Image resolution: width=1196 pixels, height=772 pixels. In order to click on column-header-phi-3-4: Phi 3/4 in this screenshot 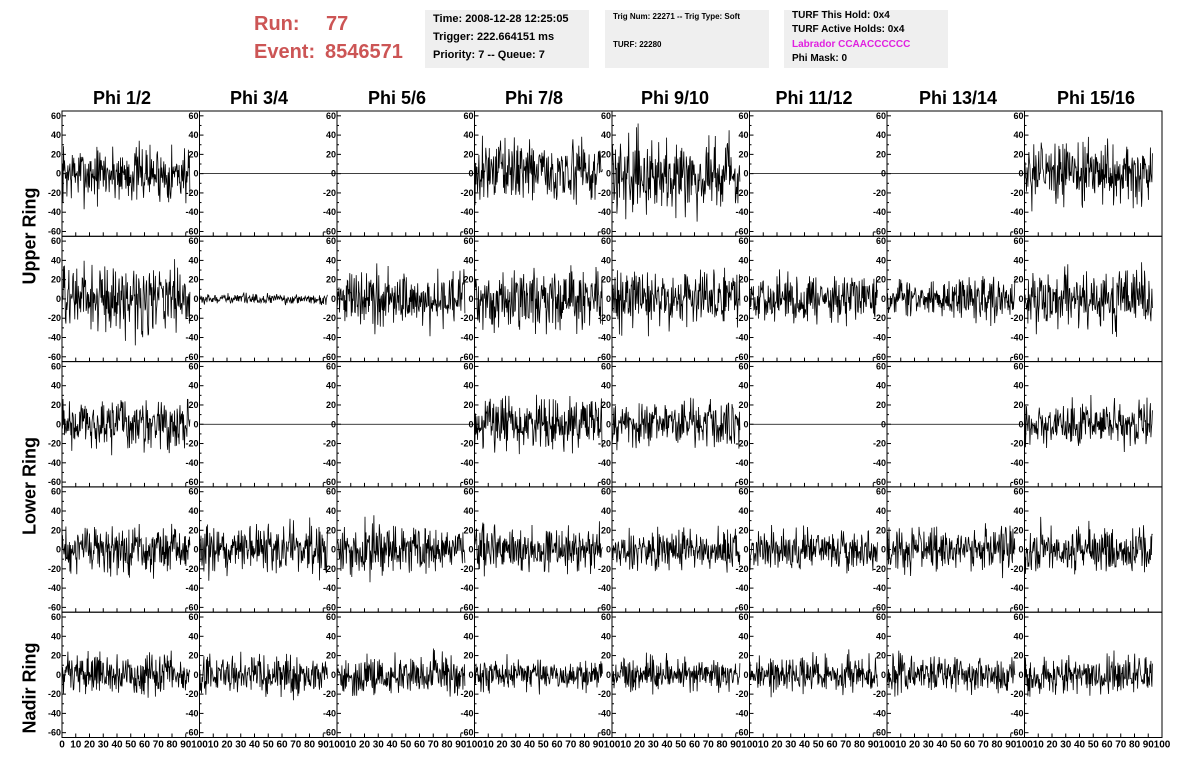, I will do `click(259, 98)`.